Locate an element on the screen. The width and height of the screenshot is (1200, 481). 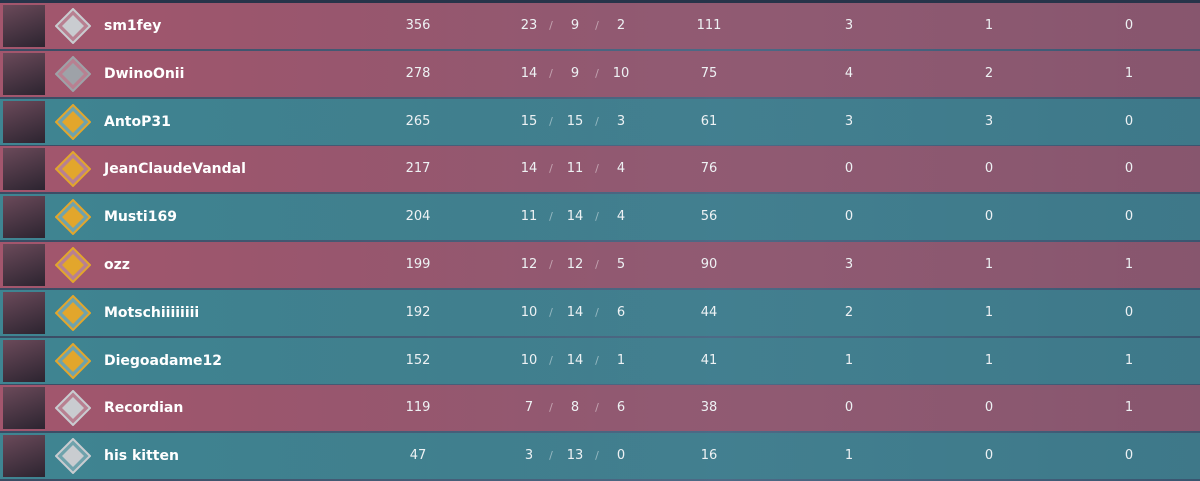
player-name: his kitten is located at coordinates (141, 456).